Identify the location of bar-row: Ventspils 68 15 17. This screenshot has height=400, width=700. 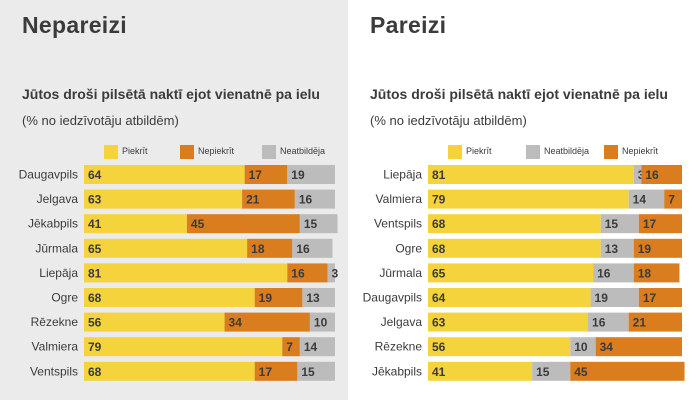
(528, 224).